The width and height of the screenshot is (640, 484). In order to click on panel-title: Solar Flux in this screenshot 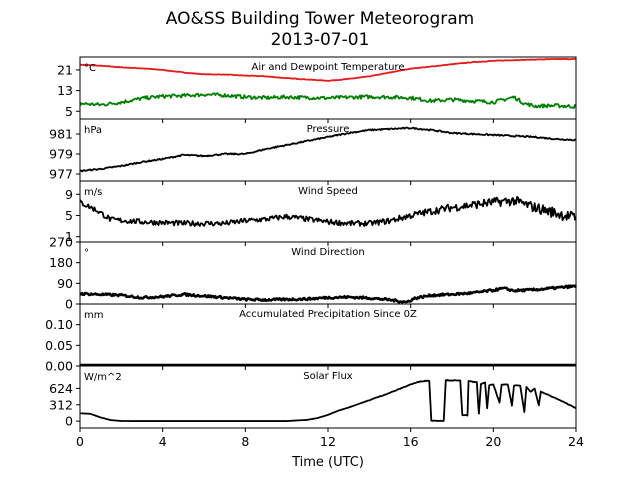, I will do `click(328, 376)`.